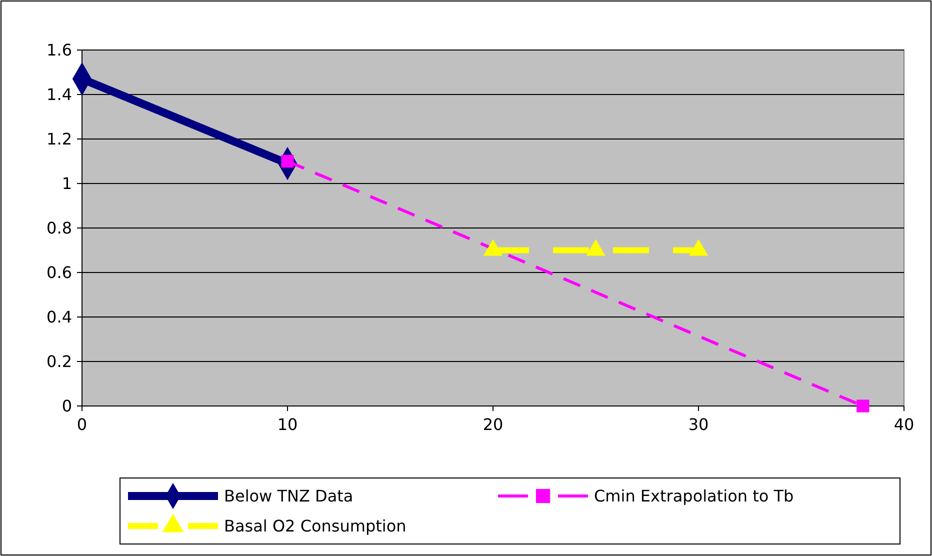  What do you see at coordinates (67, 406) in the screenshot?
I see `y-tick-label: 0` at bounding box center [67, 406].